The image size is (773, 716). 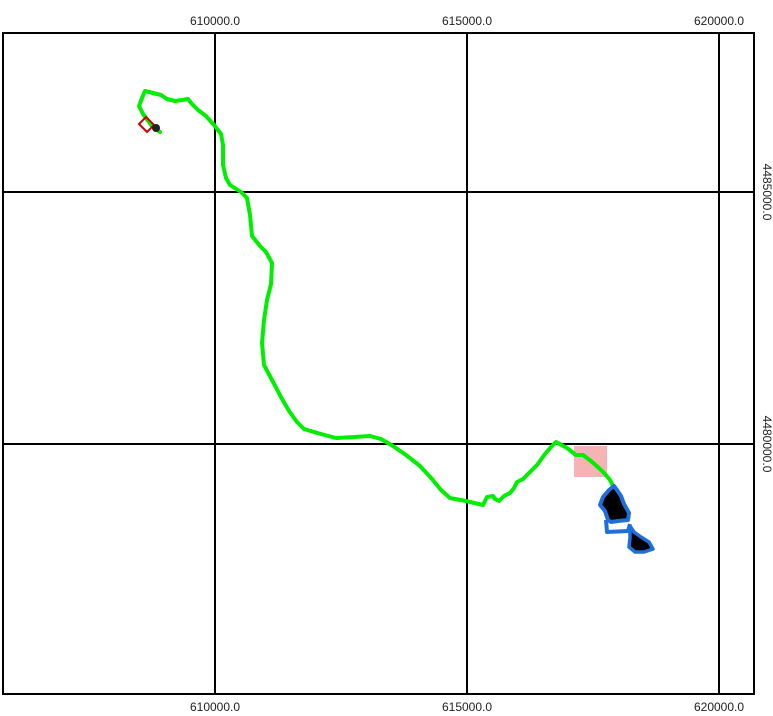 What do you see at coordinates (215, 707) in the screenshot?
I see `bottom-label-610000: 610000.0` at bounding box center [215, 707].